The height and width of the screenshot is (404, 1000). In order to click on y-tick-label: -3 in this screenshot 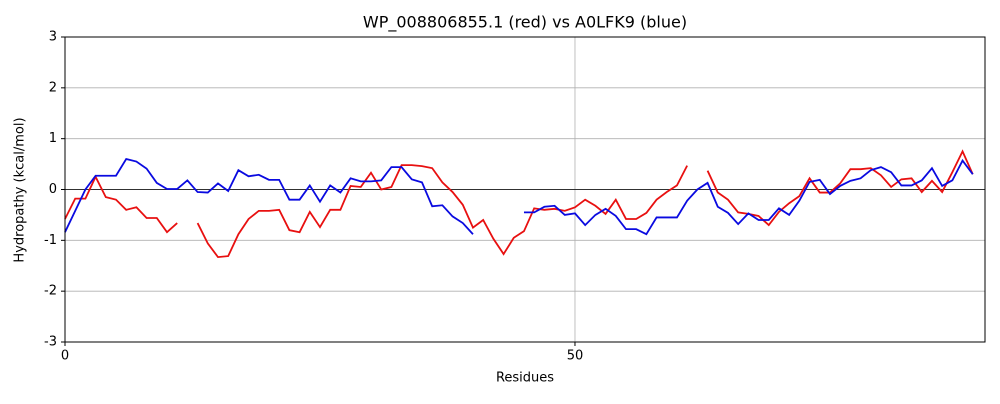, I will do `click(50, 342)`.